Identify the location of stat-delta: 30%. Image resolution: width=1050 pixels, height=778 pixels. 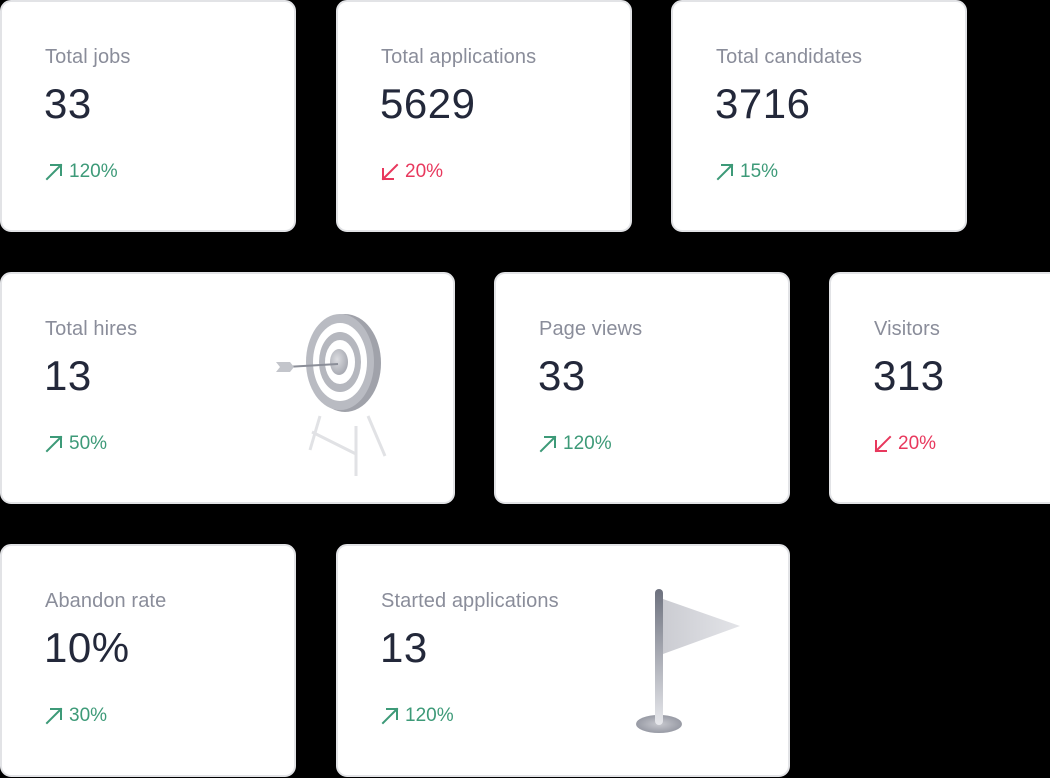
(76, 716).